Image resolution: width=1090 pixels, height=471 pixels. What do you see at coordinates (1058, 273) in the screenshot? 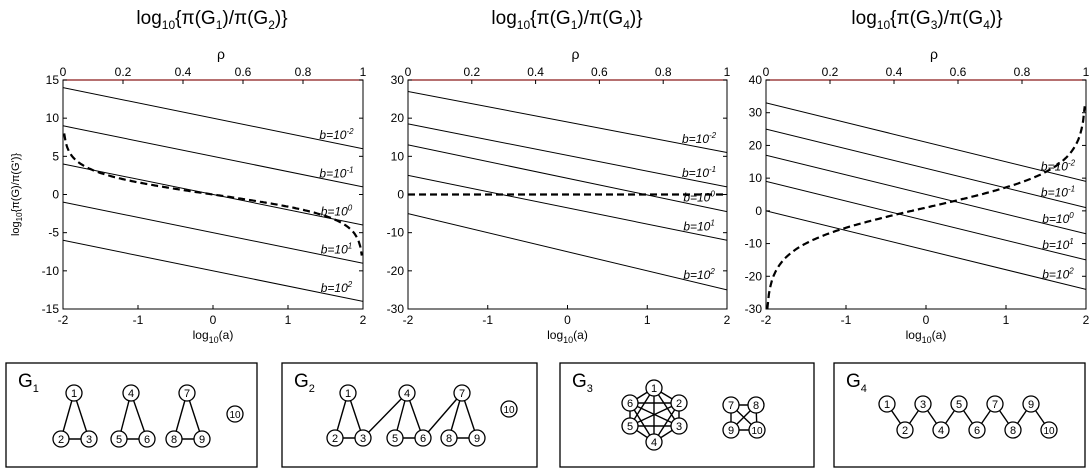
I see `series-label: b=102` at bounding box center [1058, 273].